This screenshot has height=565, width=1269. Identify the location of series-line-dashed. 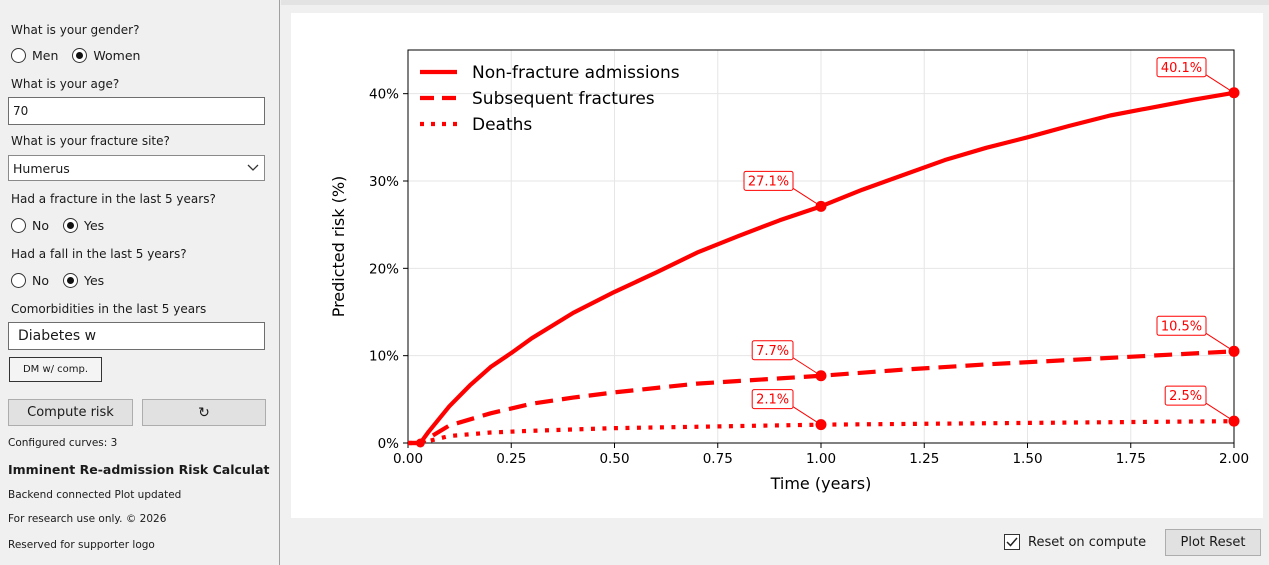
(821, 397).